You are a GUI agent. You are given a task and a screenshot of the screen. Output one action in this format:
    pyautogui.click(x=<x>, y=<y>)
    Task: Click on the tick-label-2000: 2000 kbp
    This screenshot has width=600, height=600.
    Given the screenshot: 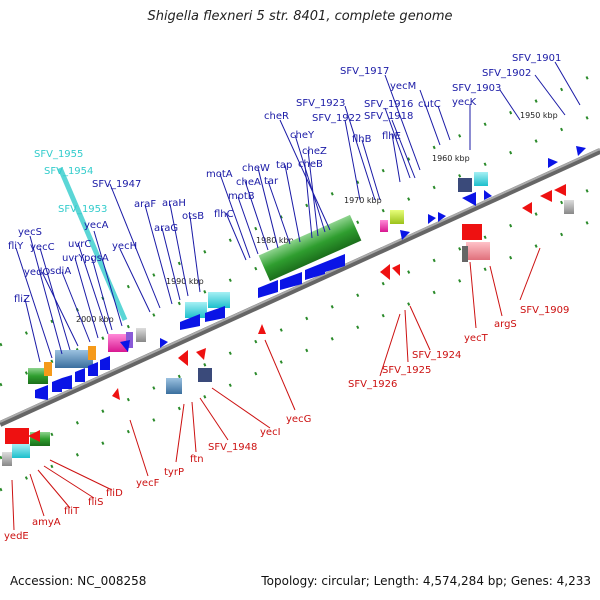 What is the action you would take?
    pyautogui.click(x=95, y=319)
    